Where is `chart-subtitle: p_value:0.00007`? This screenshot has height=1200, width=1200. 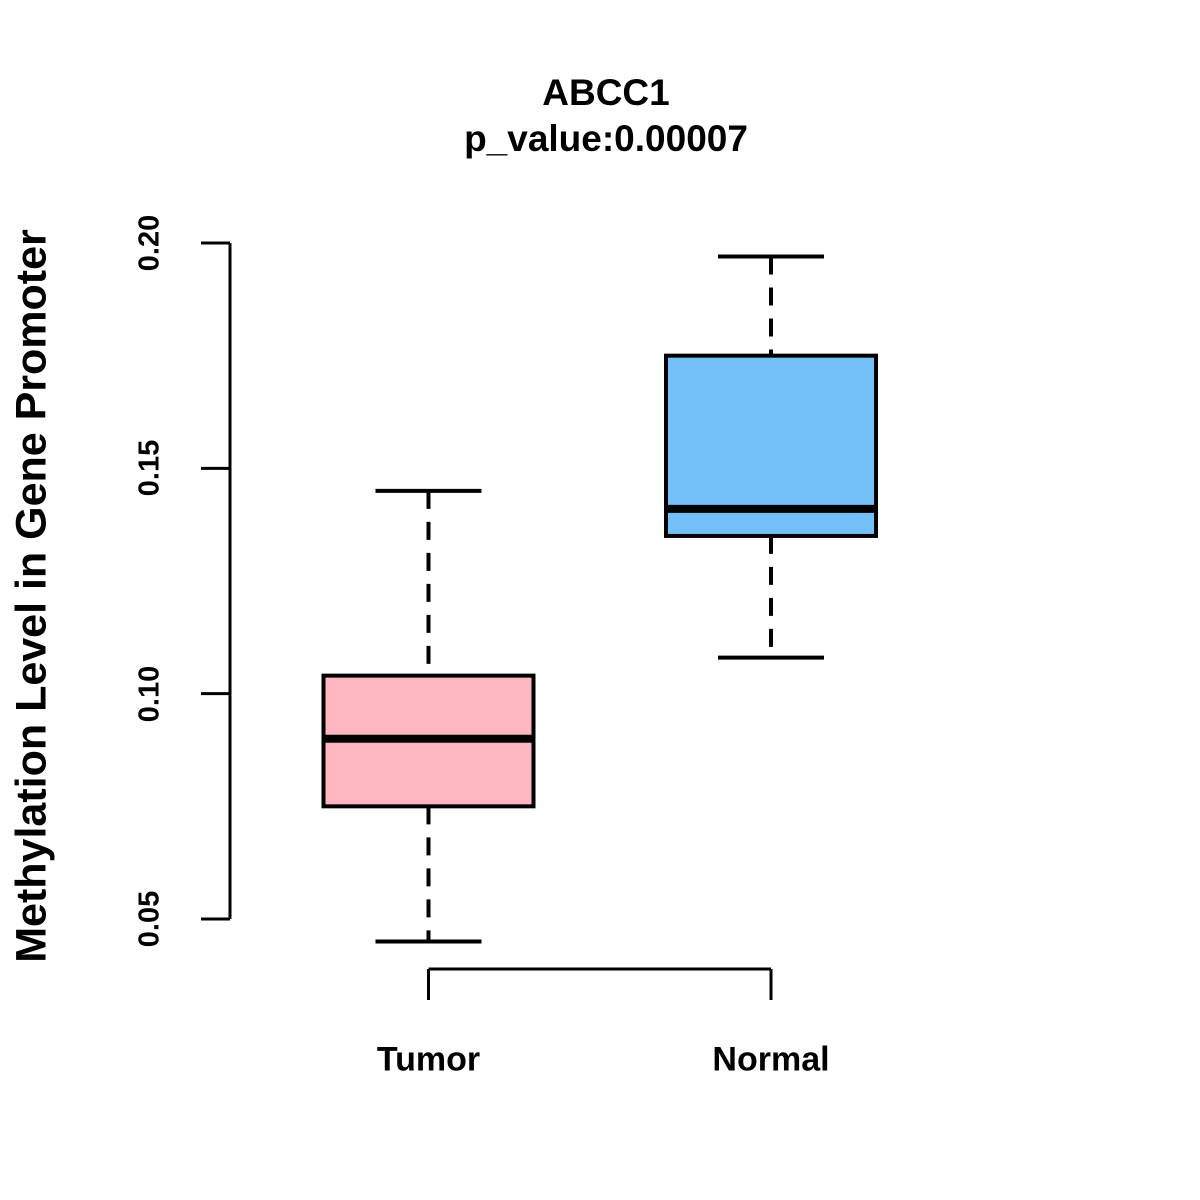 chart-subtitle: p_value:0.00007 is located at coordinates (606, 138).